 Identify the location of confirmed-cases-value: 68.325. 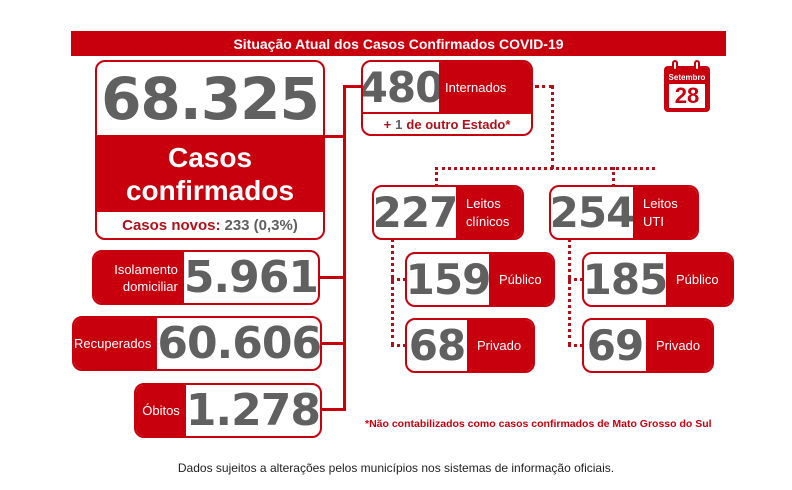
(210, 98).